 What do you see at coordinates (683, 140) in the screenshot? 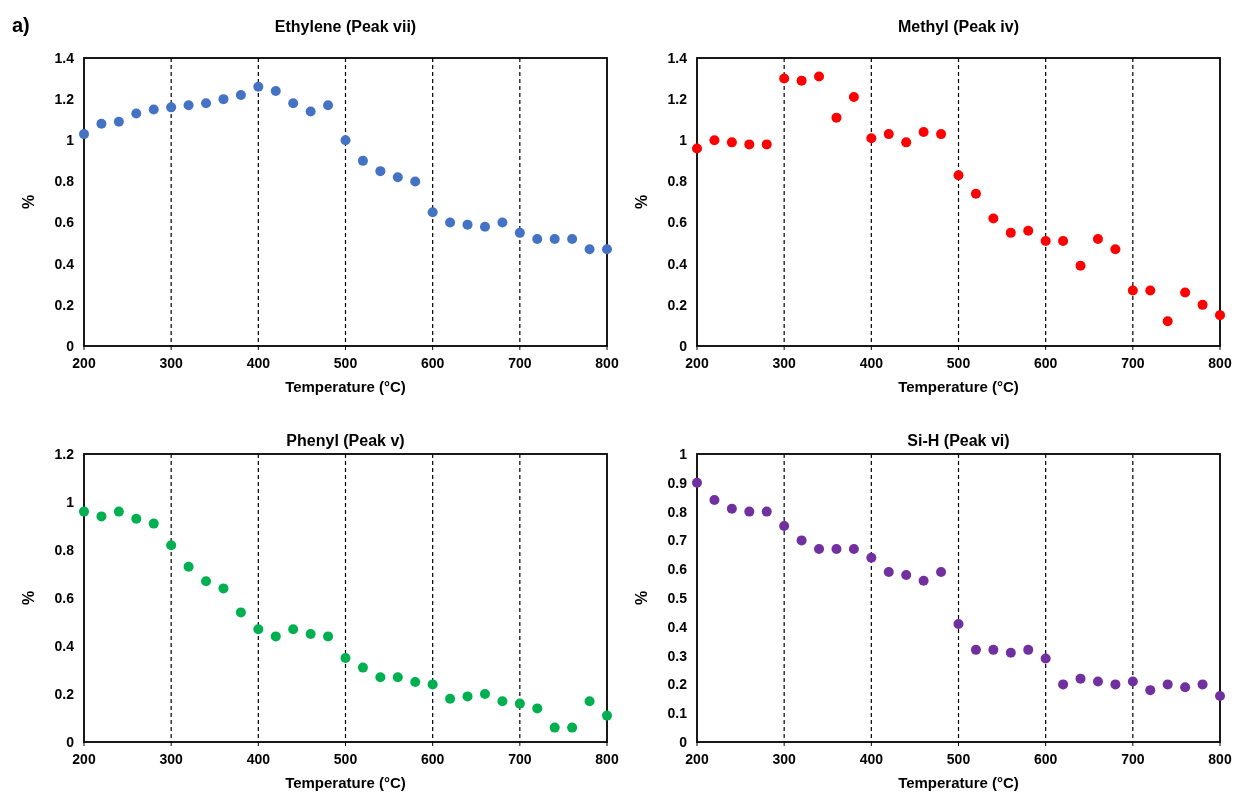
I see `y-tick-label: 1` at bounding box center [683, 140].